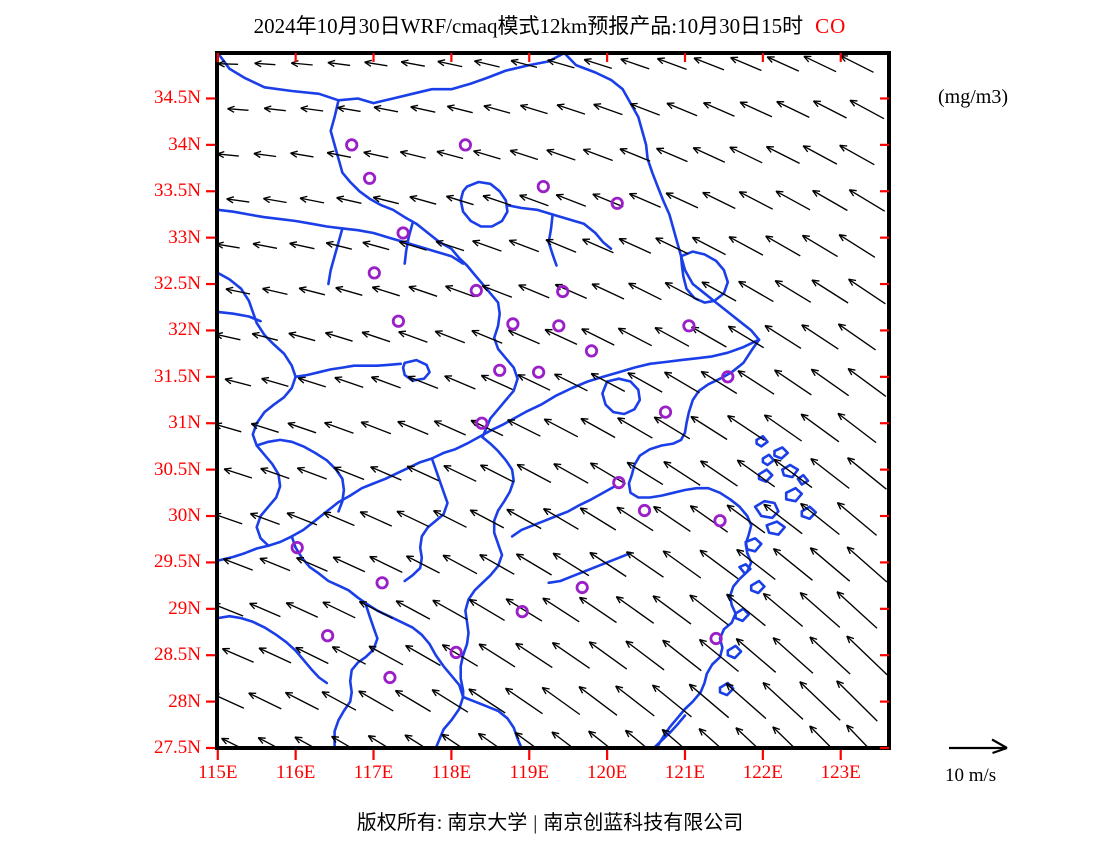 The width and height of the screenshot is (1100, 850). What do you see at coordinates (840, 772) in the screenshot?
I see `x-axis-tick-label: 123E` at bounding box center [840, 772].